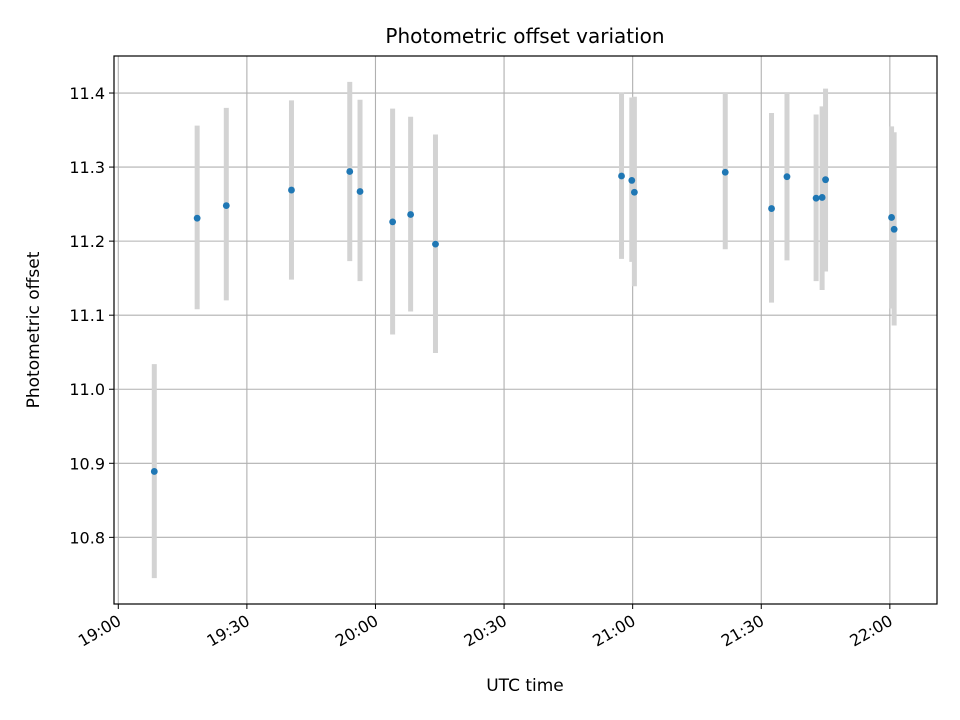 The image size is (960, 720). What do you see at coordinates (34, 329) in the screenshot?
I see `y-axis-label: Photometric offset` at bounding box center [34, 329].